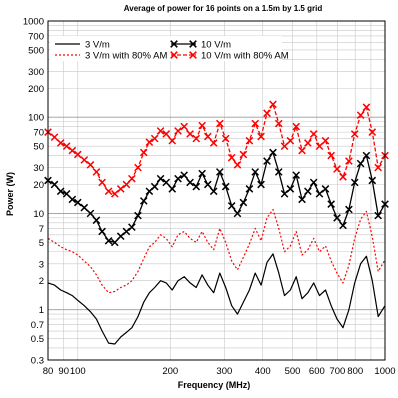  Describe the element at coordinates (38, 185) in the screenshot. I see `y-tick-label: 20` at that location.